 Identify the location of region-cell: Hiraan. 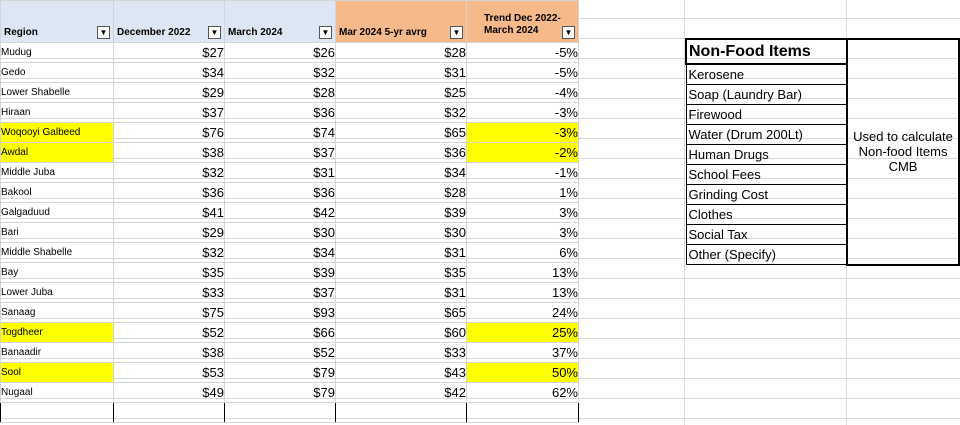
(57, 112).